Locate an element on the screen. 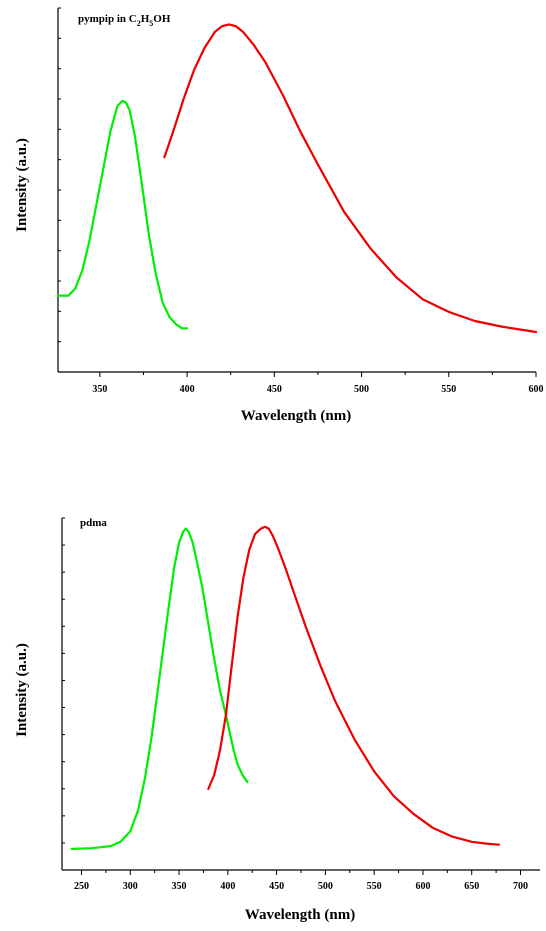  x-tick-label: 300 is located at coordinates (130, 886).